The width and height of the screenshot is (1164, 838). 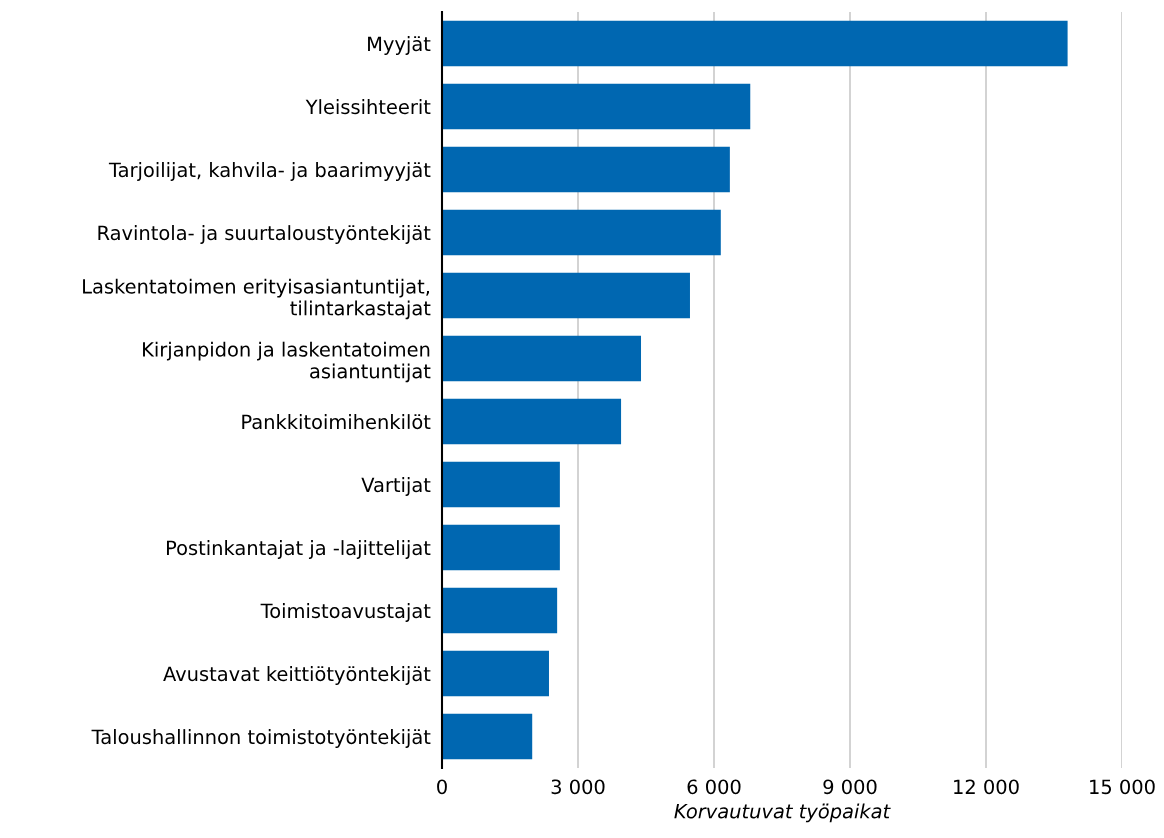 What do you see at coordinates (396, 486) in the screenshot?
I see `y-tick-label: Vartijat` at bounding box center [396, 486].